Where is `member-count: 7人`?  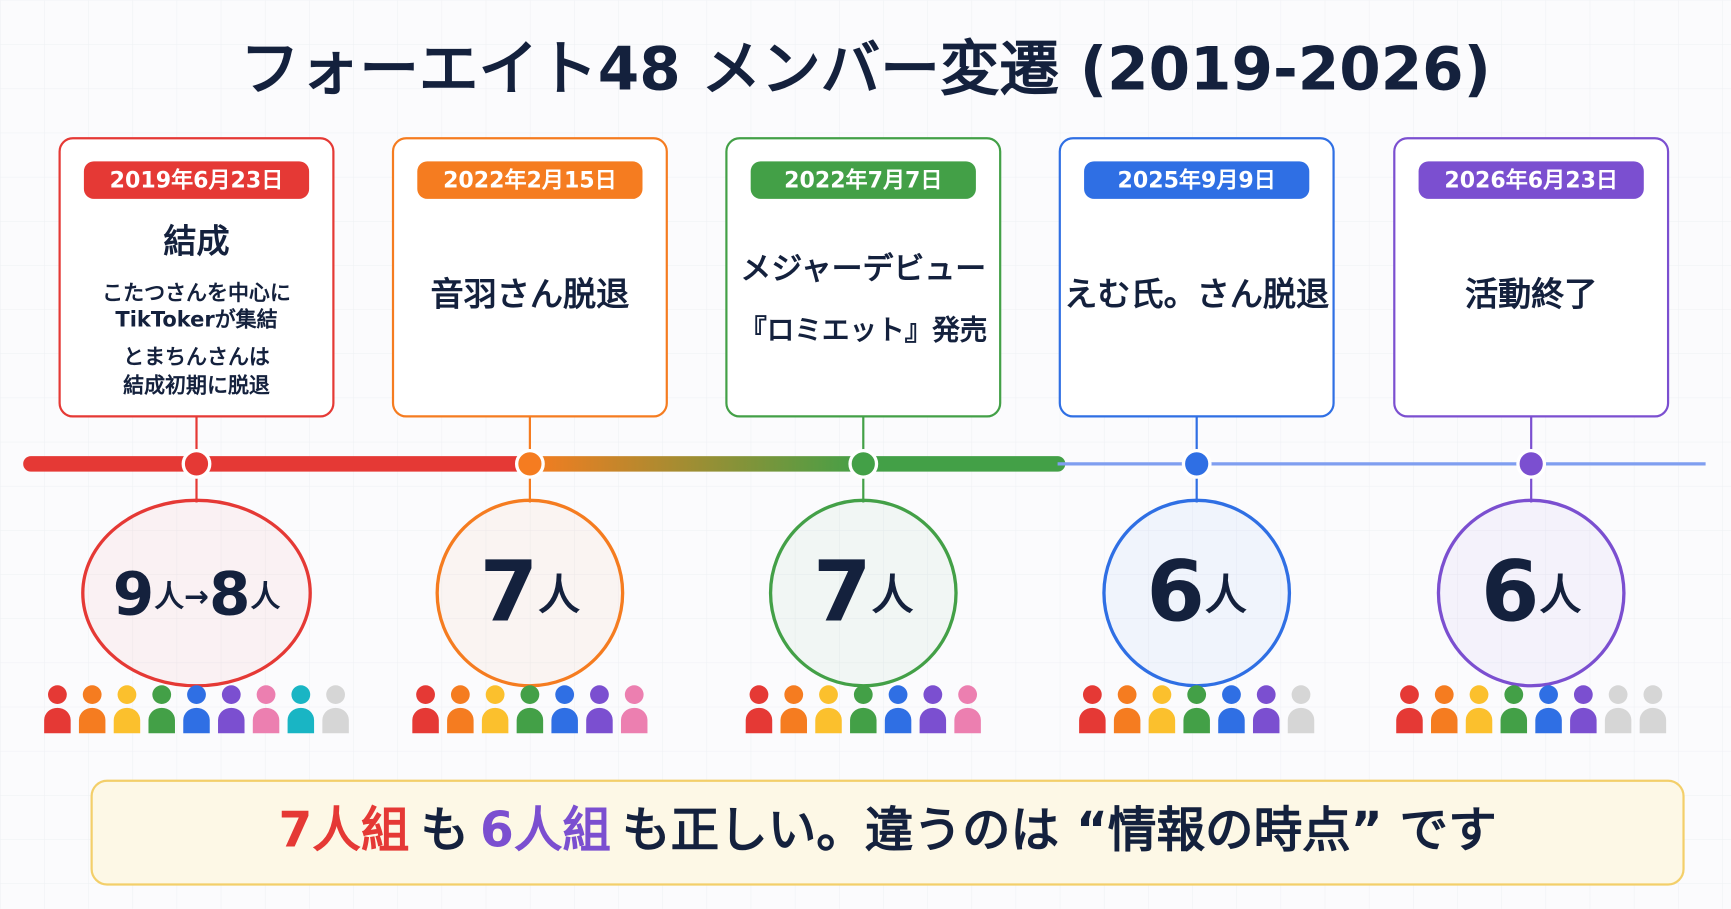 member-count: 7人 is located at coordinates (530, 591).